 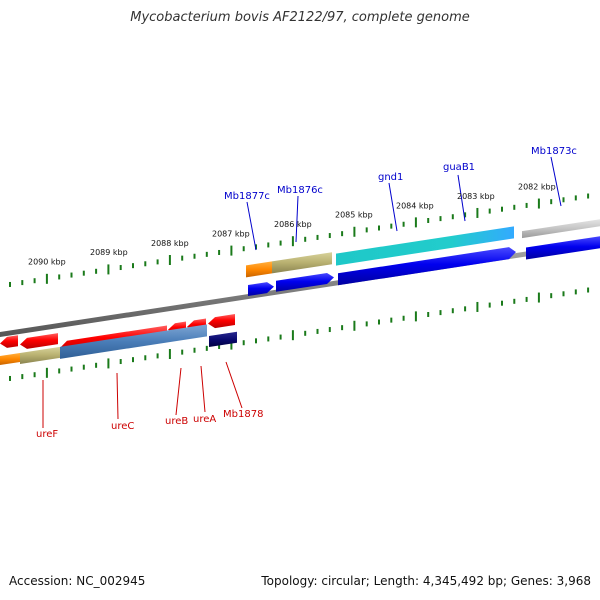 I want to click on feature-orange-upper, so click(x=259, y=269).